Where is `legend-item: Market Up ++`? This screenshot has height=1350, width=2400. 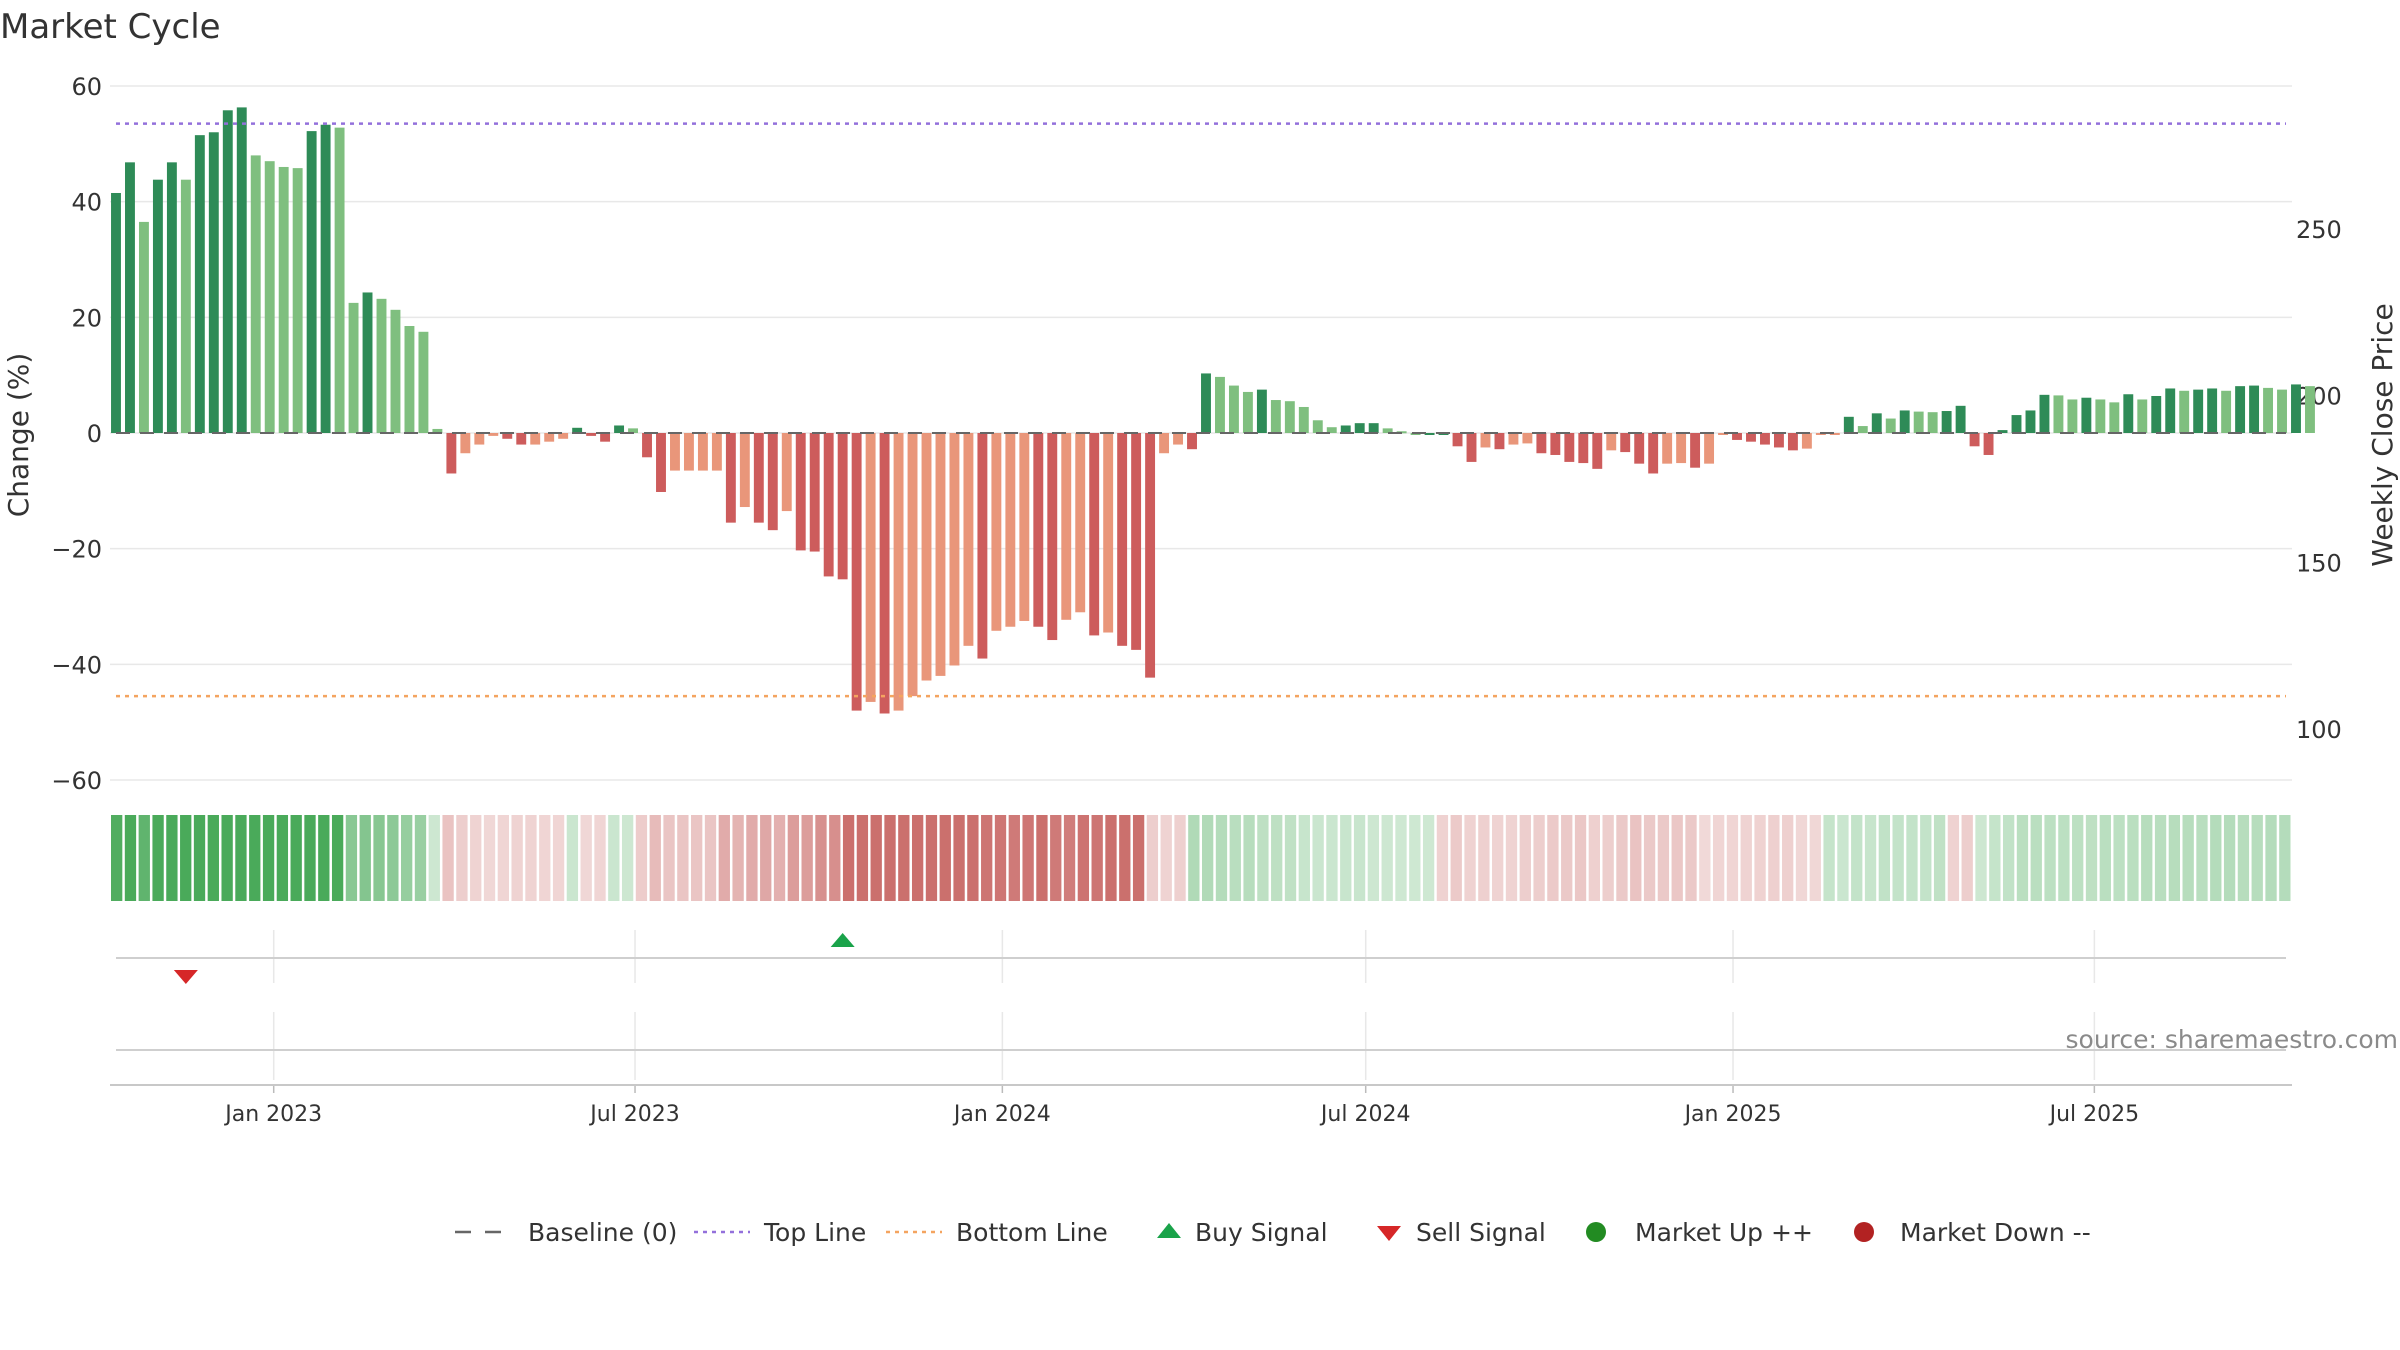
legend-item: Market Up ++ is located at coordinates (1699, 1232).